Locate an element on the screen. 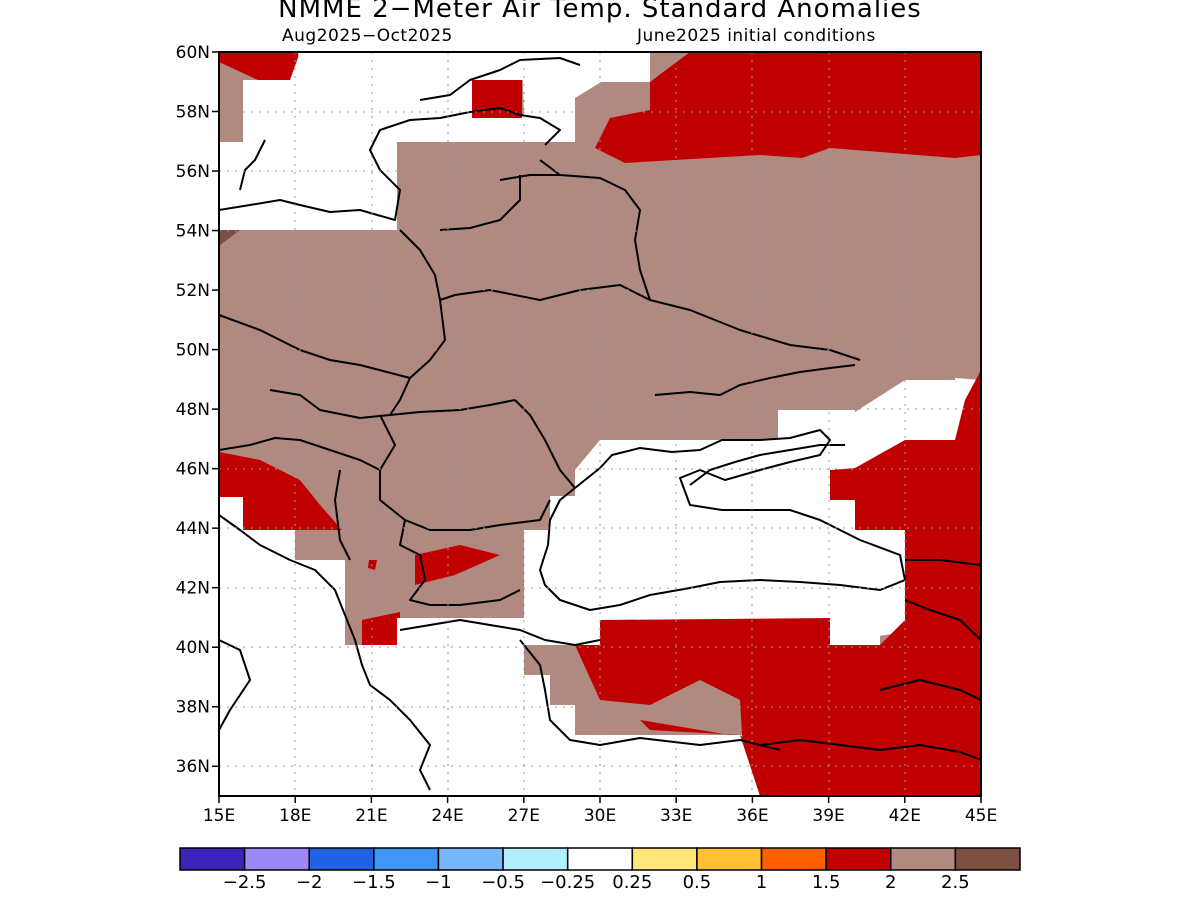  lon-tick-label: 42E is located at coordinates (905, 816).